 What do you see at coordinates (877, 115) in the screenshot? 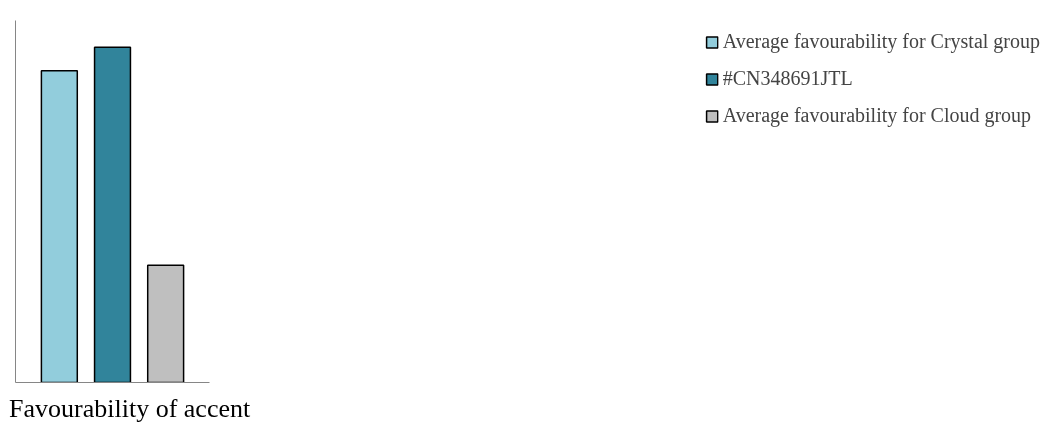
I see `legend-label: Average favourability for Cloud group` at bounding box center [877, 115].